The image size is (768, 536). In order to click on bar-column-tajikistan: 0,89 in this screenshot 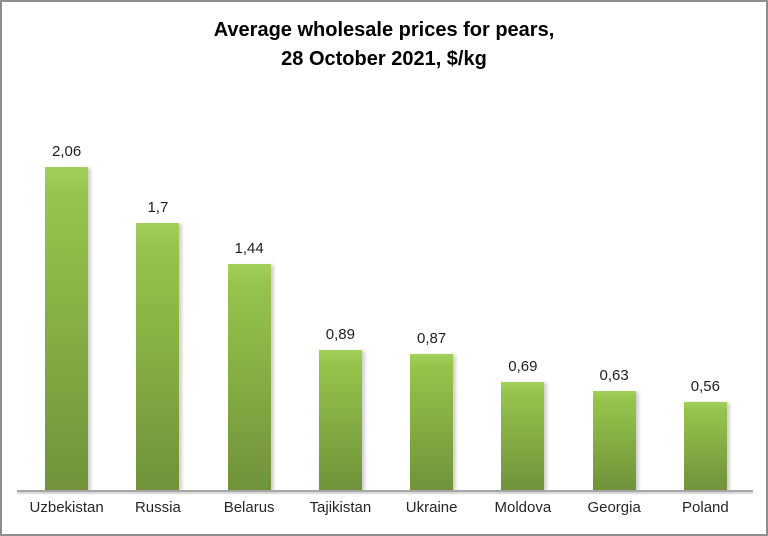, I will do `click(340, 295)`.